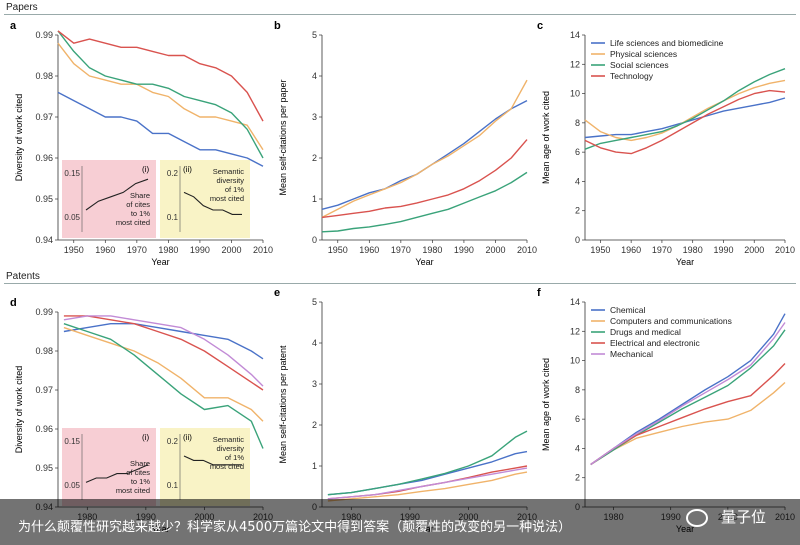  Describe the element at coordinates (141, 213) in the screenshot. I see `inset-text: to 1%` at that location.